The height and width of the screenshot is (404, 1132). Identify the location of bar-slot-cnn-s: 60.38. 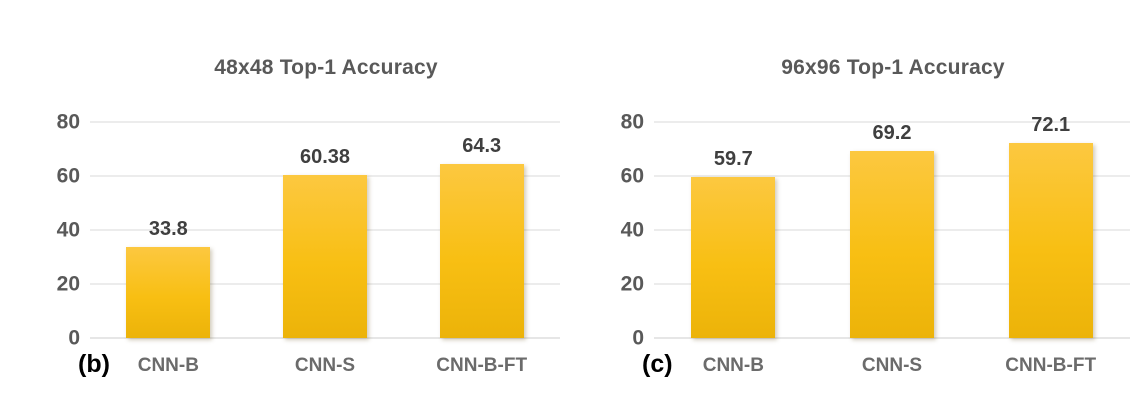
(325, 230).